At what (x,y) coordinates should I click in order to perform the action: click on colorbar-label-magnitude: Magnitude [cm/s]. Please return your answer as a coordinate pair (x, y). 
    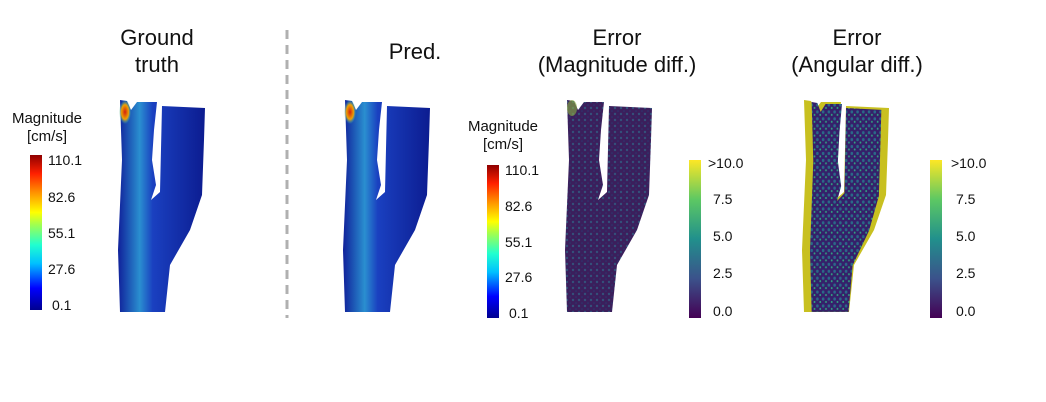
    Looking at the image, I should click on (47, 127).